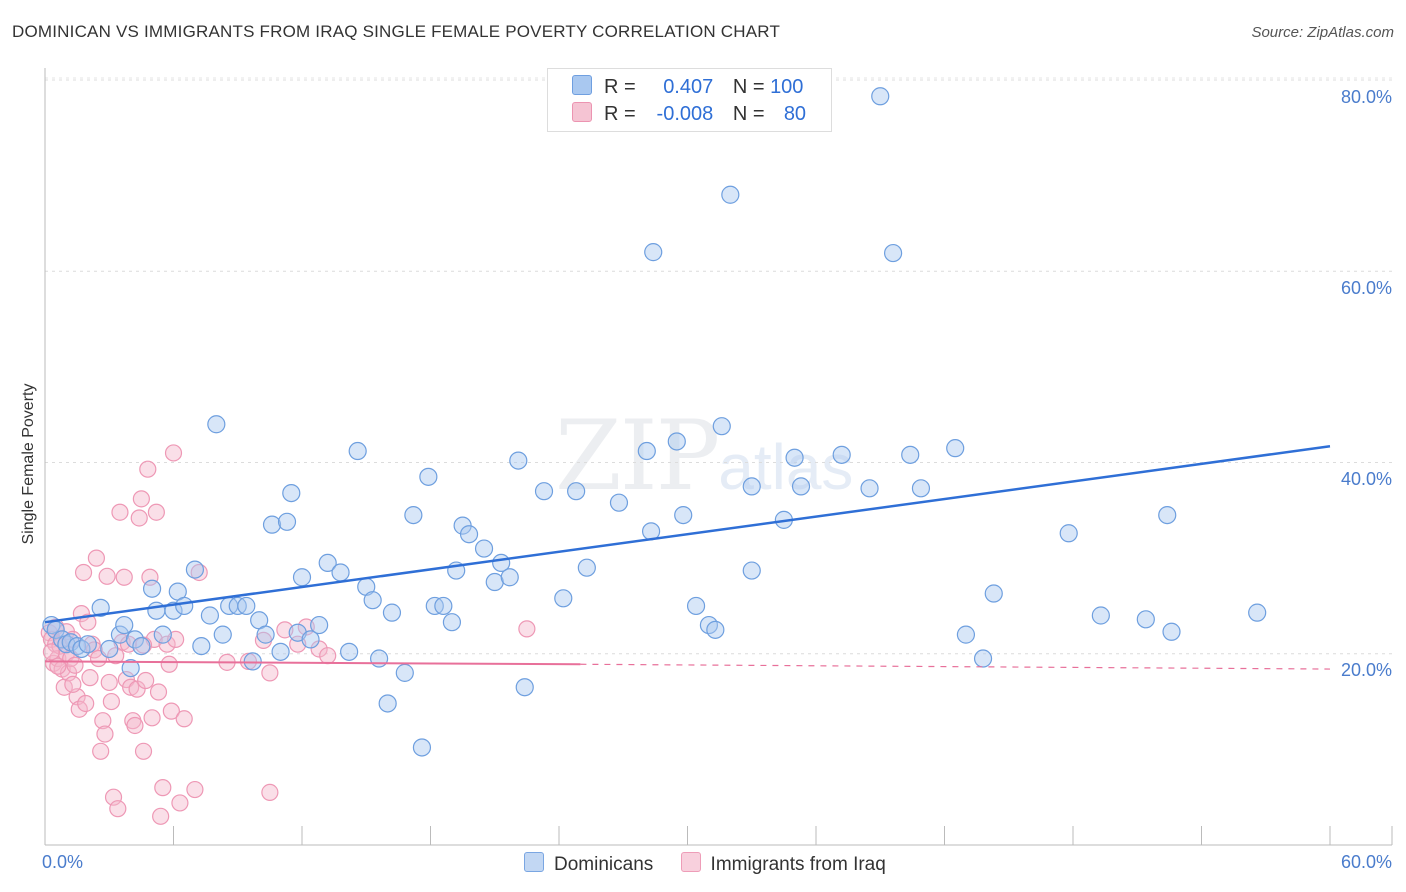 This screenshot has width=1406, height=892. I want to click on x-tick-label-max: 60.0%, so click(1366, 862).